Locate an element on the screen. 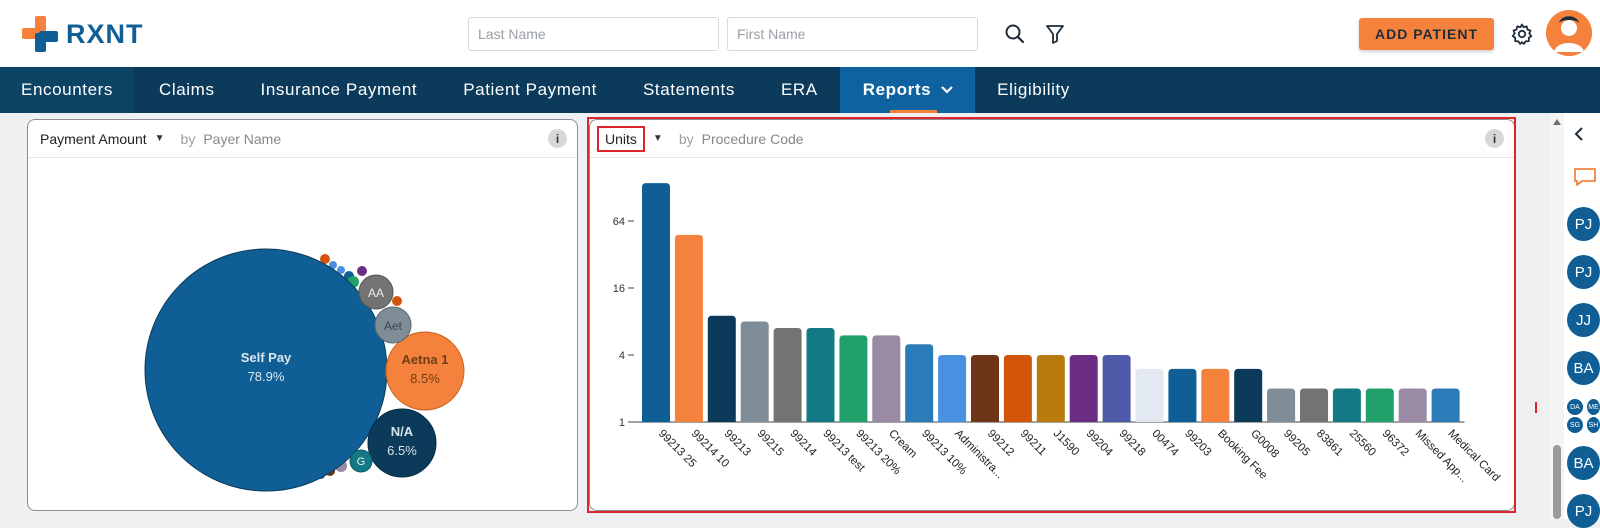  nav-insurance-payment: Insurance Payment is located at coordinates (341, 90).